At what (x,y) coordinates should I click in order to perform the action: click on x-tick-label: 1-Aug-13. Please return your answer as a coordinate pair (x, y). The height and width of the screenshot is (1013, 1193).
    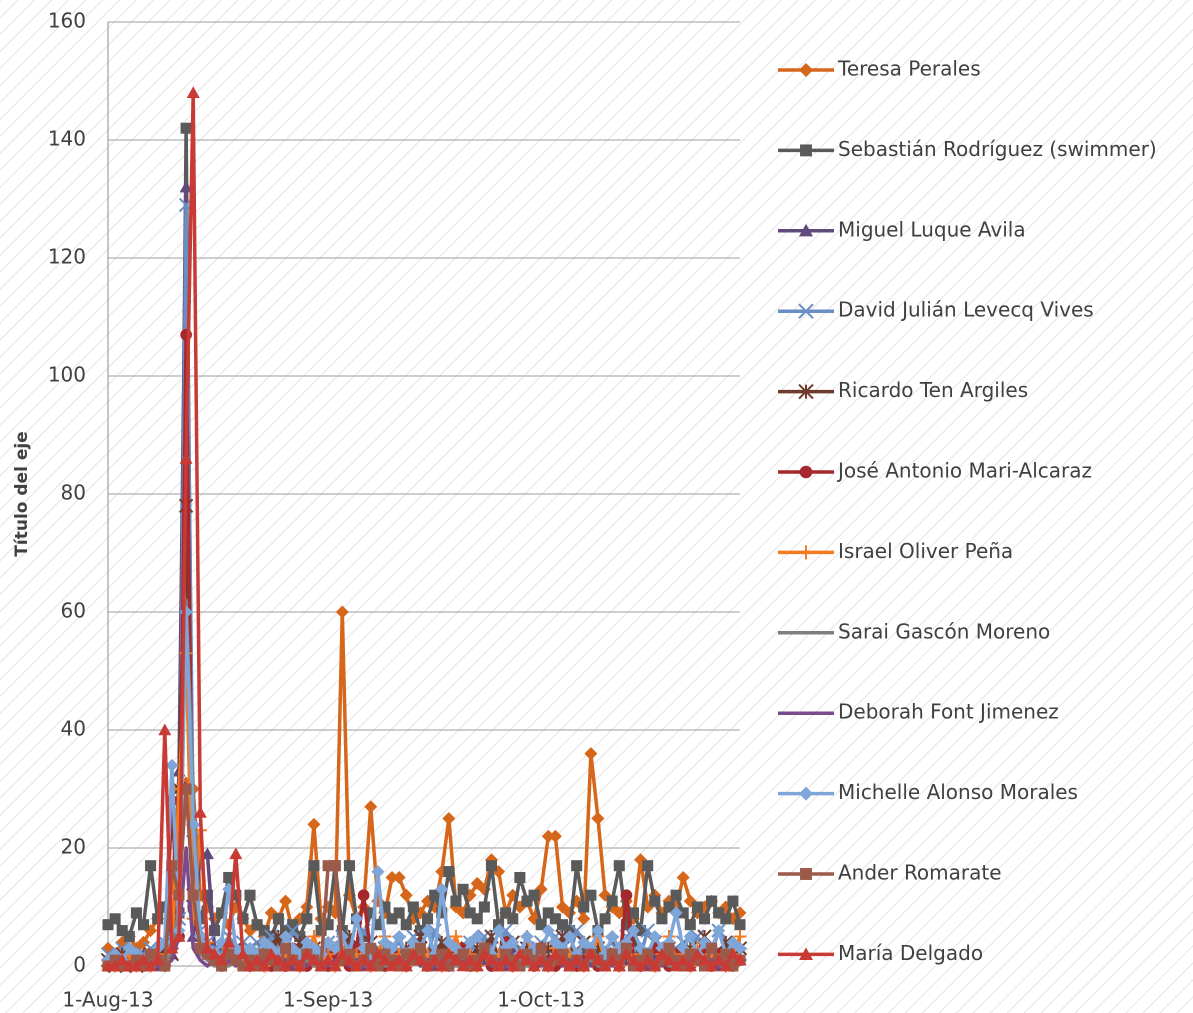
    Looking at the image, I should click on (107, 1000).